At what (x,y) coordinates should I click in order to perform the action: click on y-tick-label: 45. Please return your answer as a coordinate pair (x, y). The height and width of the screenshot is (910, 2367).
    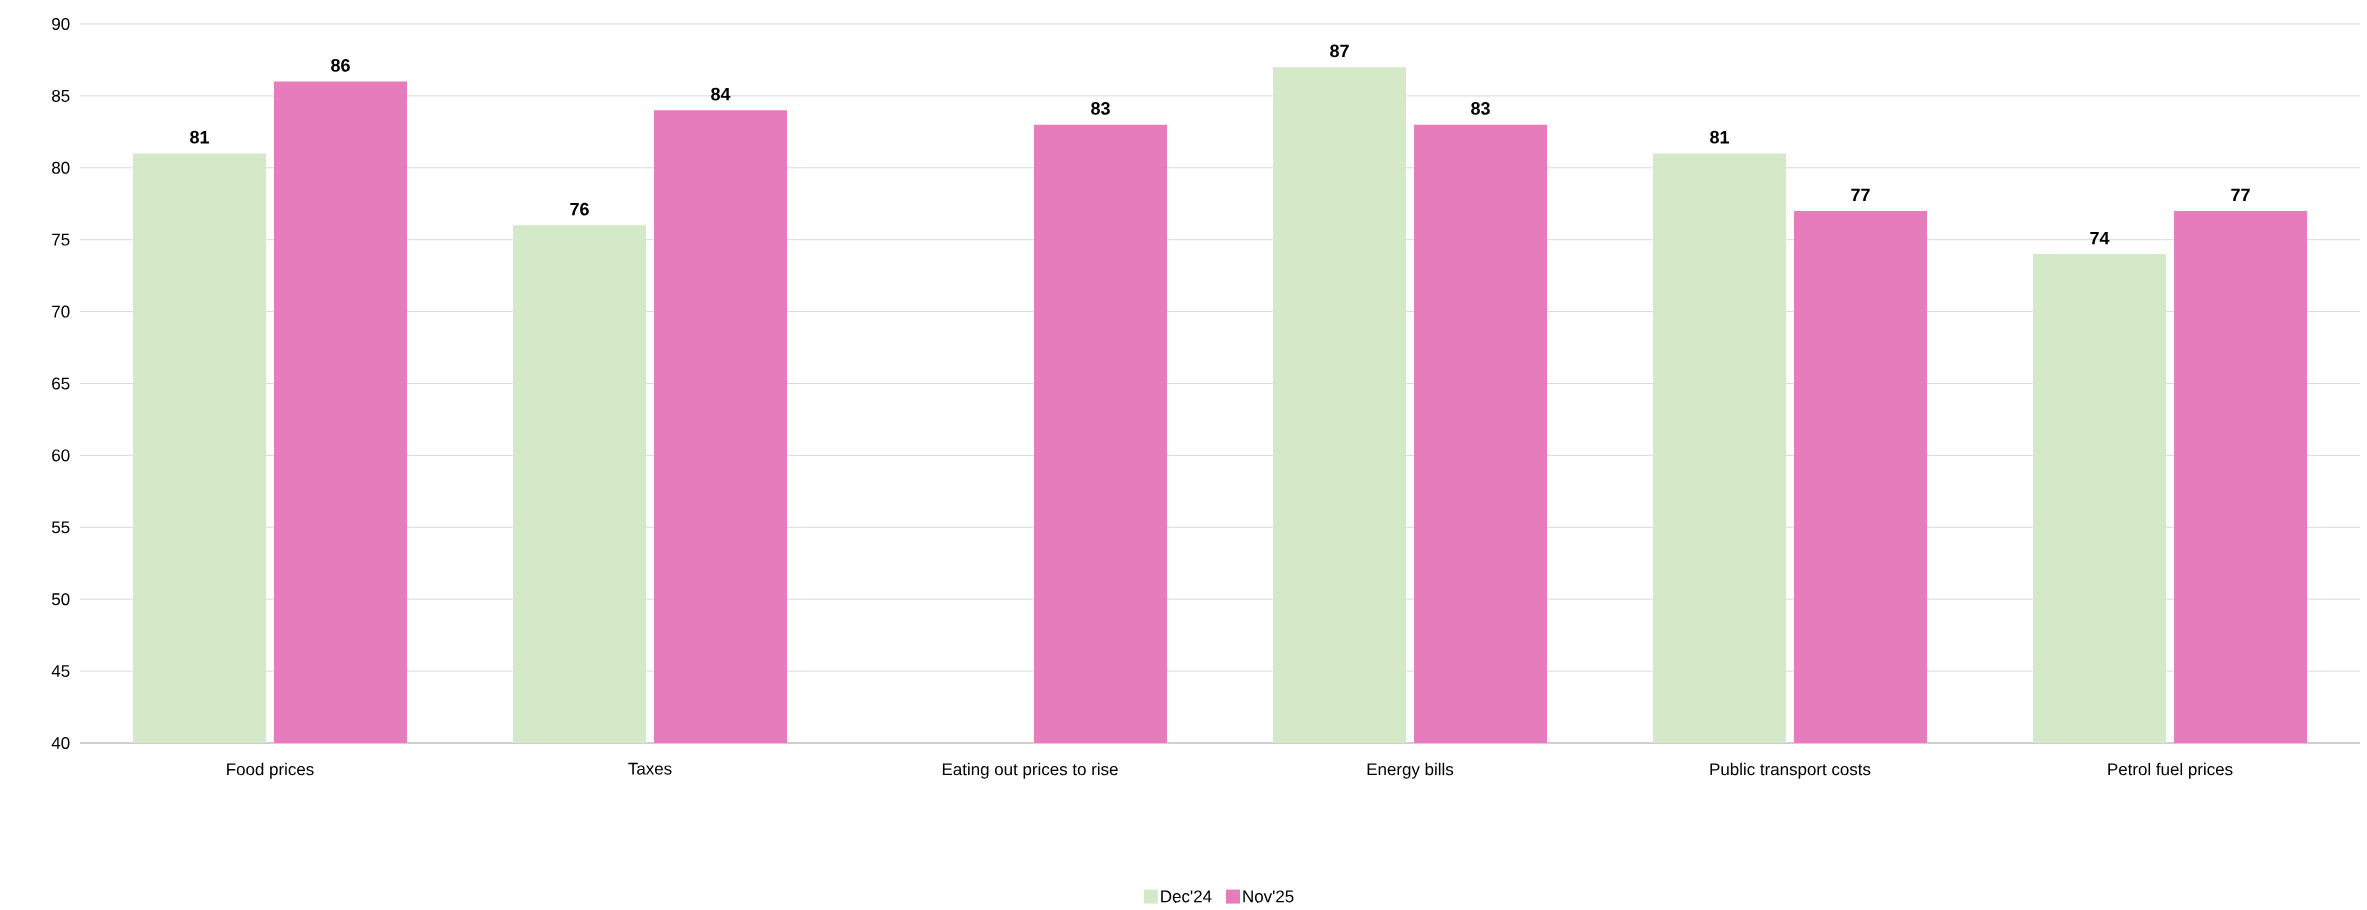
    Looking at the image, I should click on (60, 671).